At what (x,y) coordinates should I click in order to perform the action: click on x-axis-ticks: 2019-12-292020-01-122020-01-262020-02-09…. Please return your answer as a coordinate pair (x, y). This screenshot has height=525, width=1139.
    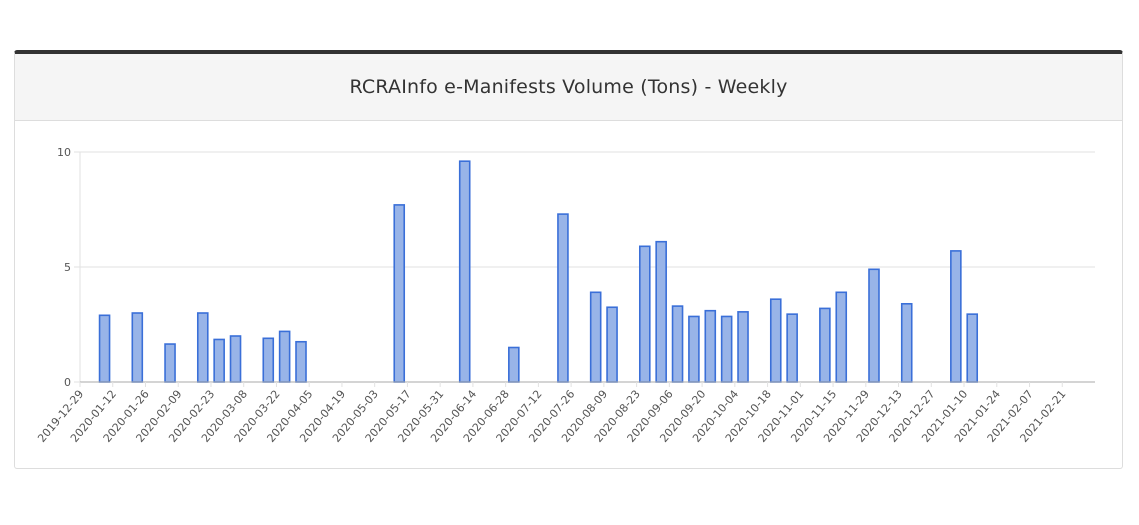
    Looking at the image, I should click on (552, 413).